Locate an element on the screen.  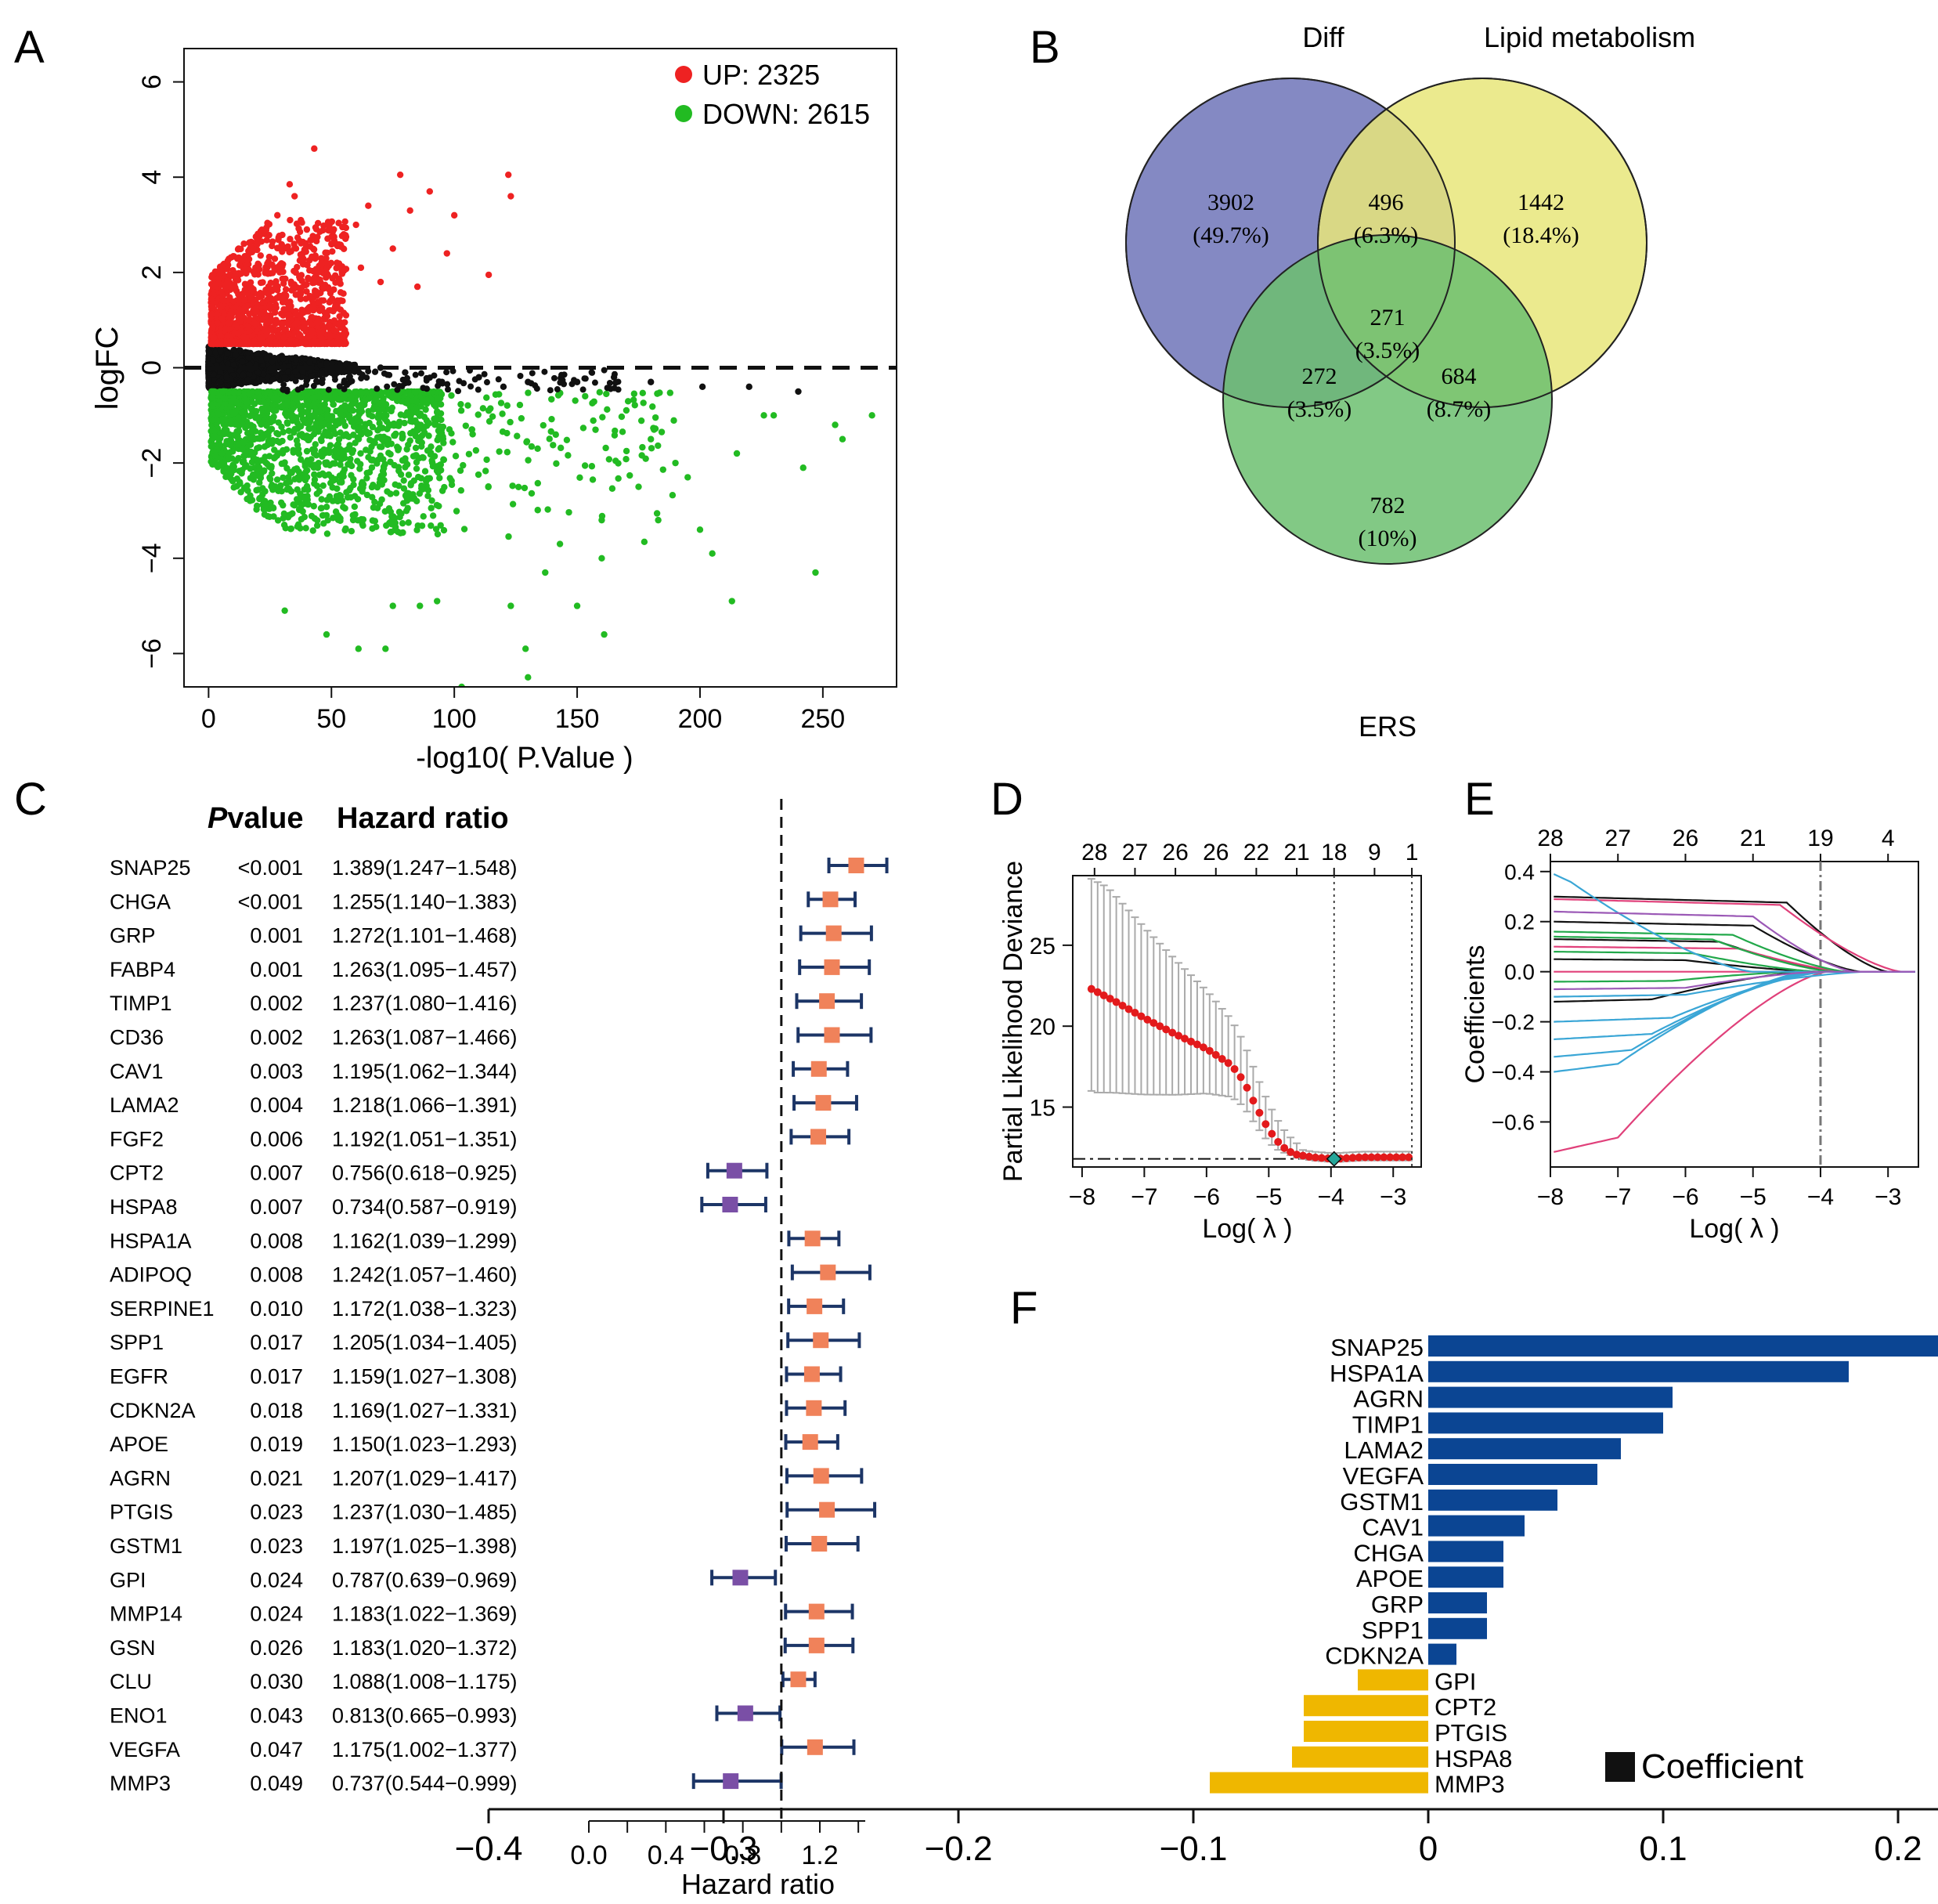
volcano-point-up is located at coordinates (290, 220).